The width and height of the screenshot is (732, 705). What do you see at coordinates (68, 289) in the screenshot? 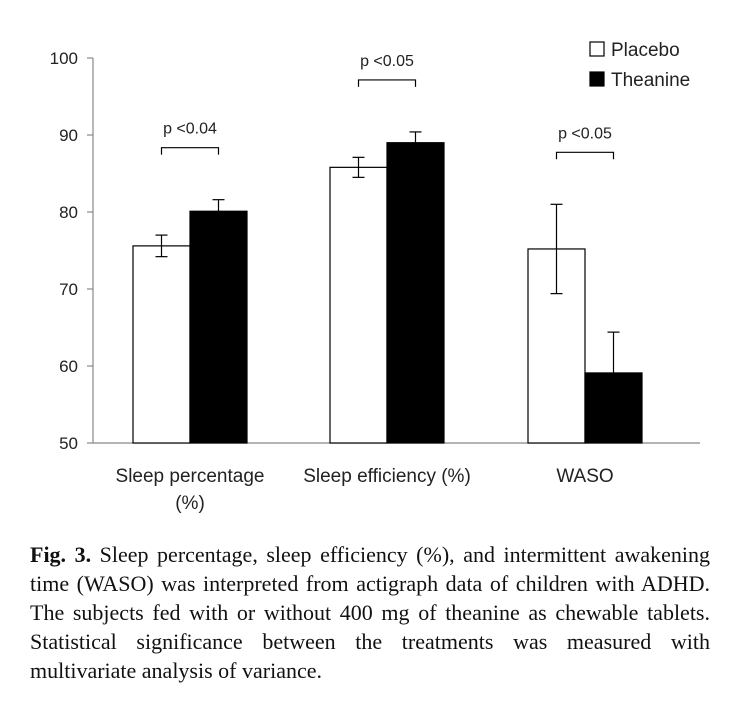
I see `y-tick-label: 70` at bounding box center [68, 289].